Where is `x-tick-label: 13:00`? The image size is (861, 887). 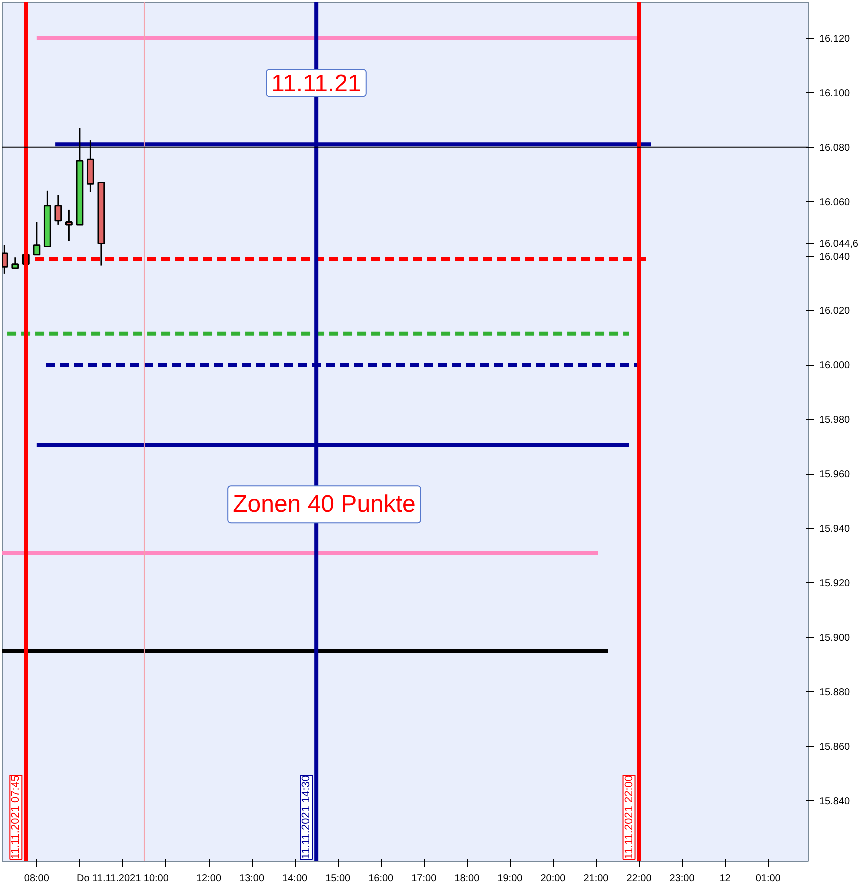 x-tick-label: 13:00 is located at coordinates (252, 879).